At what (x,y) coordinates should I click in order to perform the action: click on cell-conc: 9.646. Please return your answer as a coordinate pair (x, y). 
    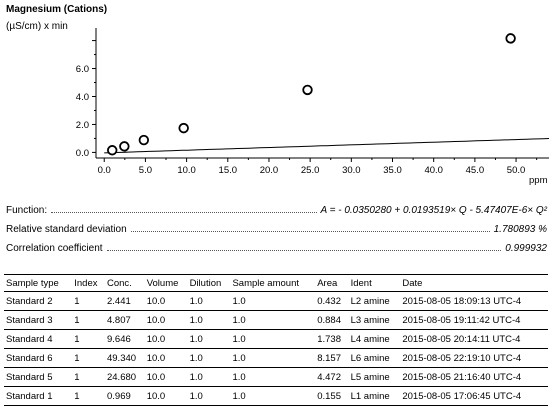
    Looking at the image, I should click on (124, 339).